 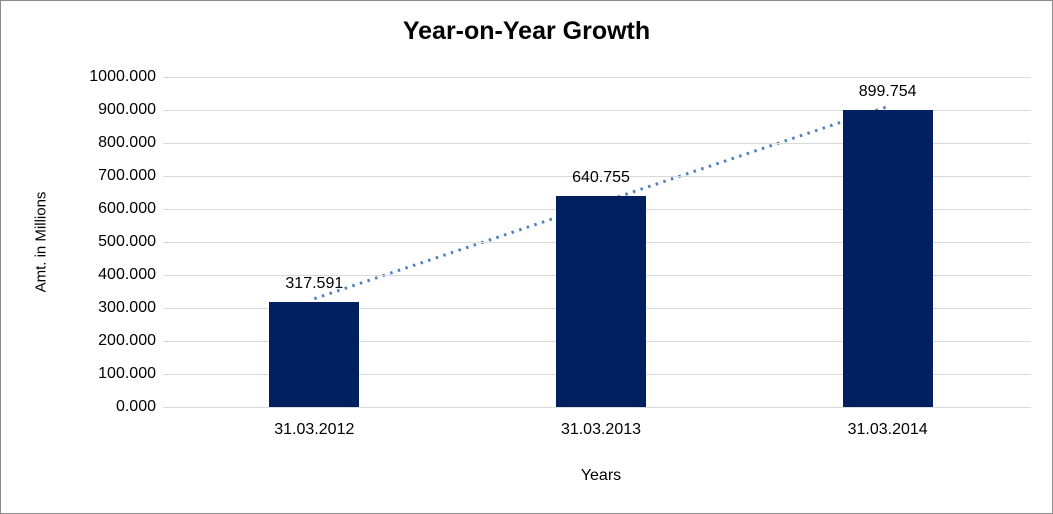 What do you see at coordinates (526, 31) in the screenshot?
I see `chart-title: Year-on-Year Growth` at bounding box center [526, 31].